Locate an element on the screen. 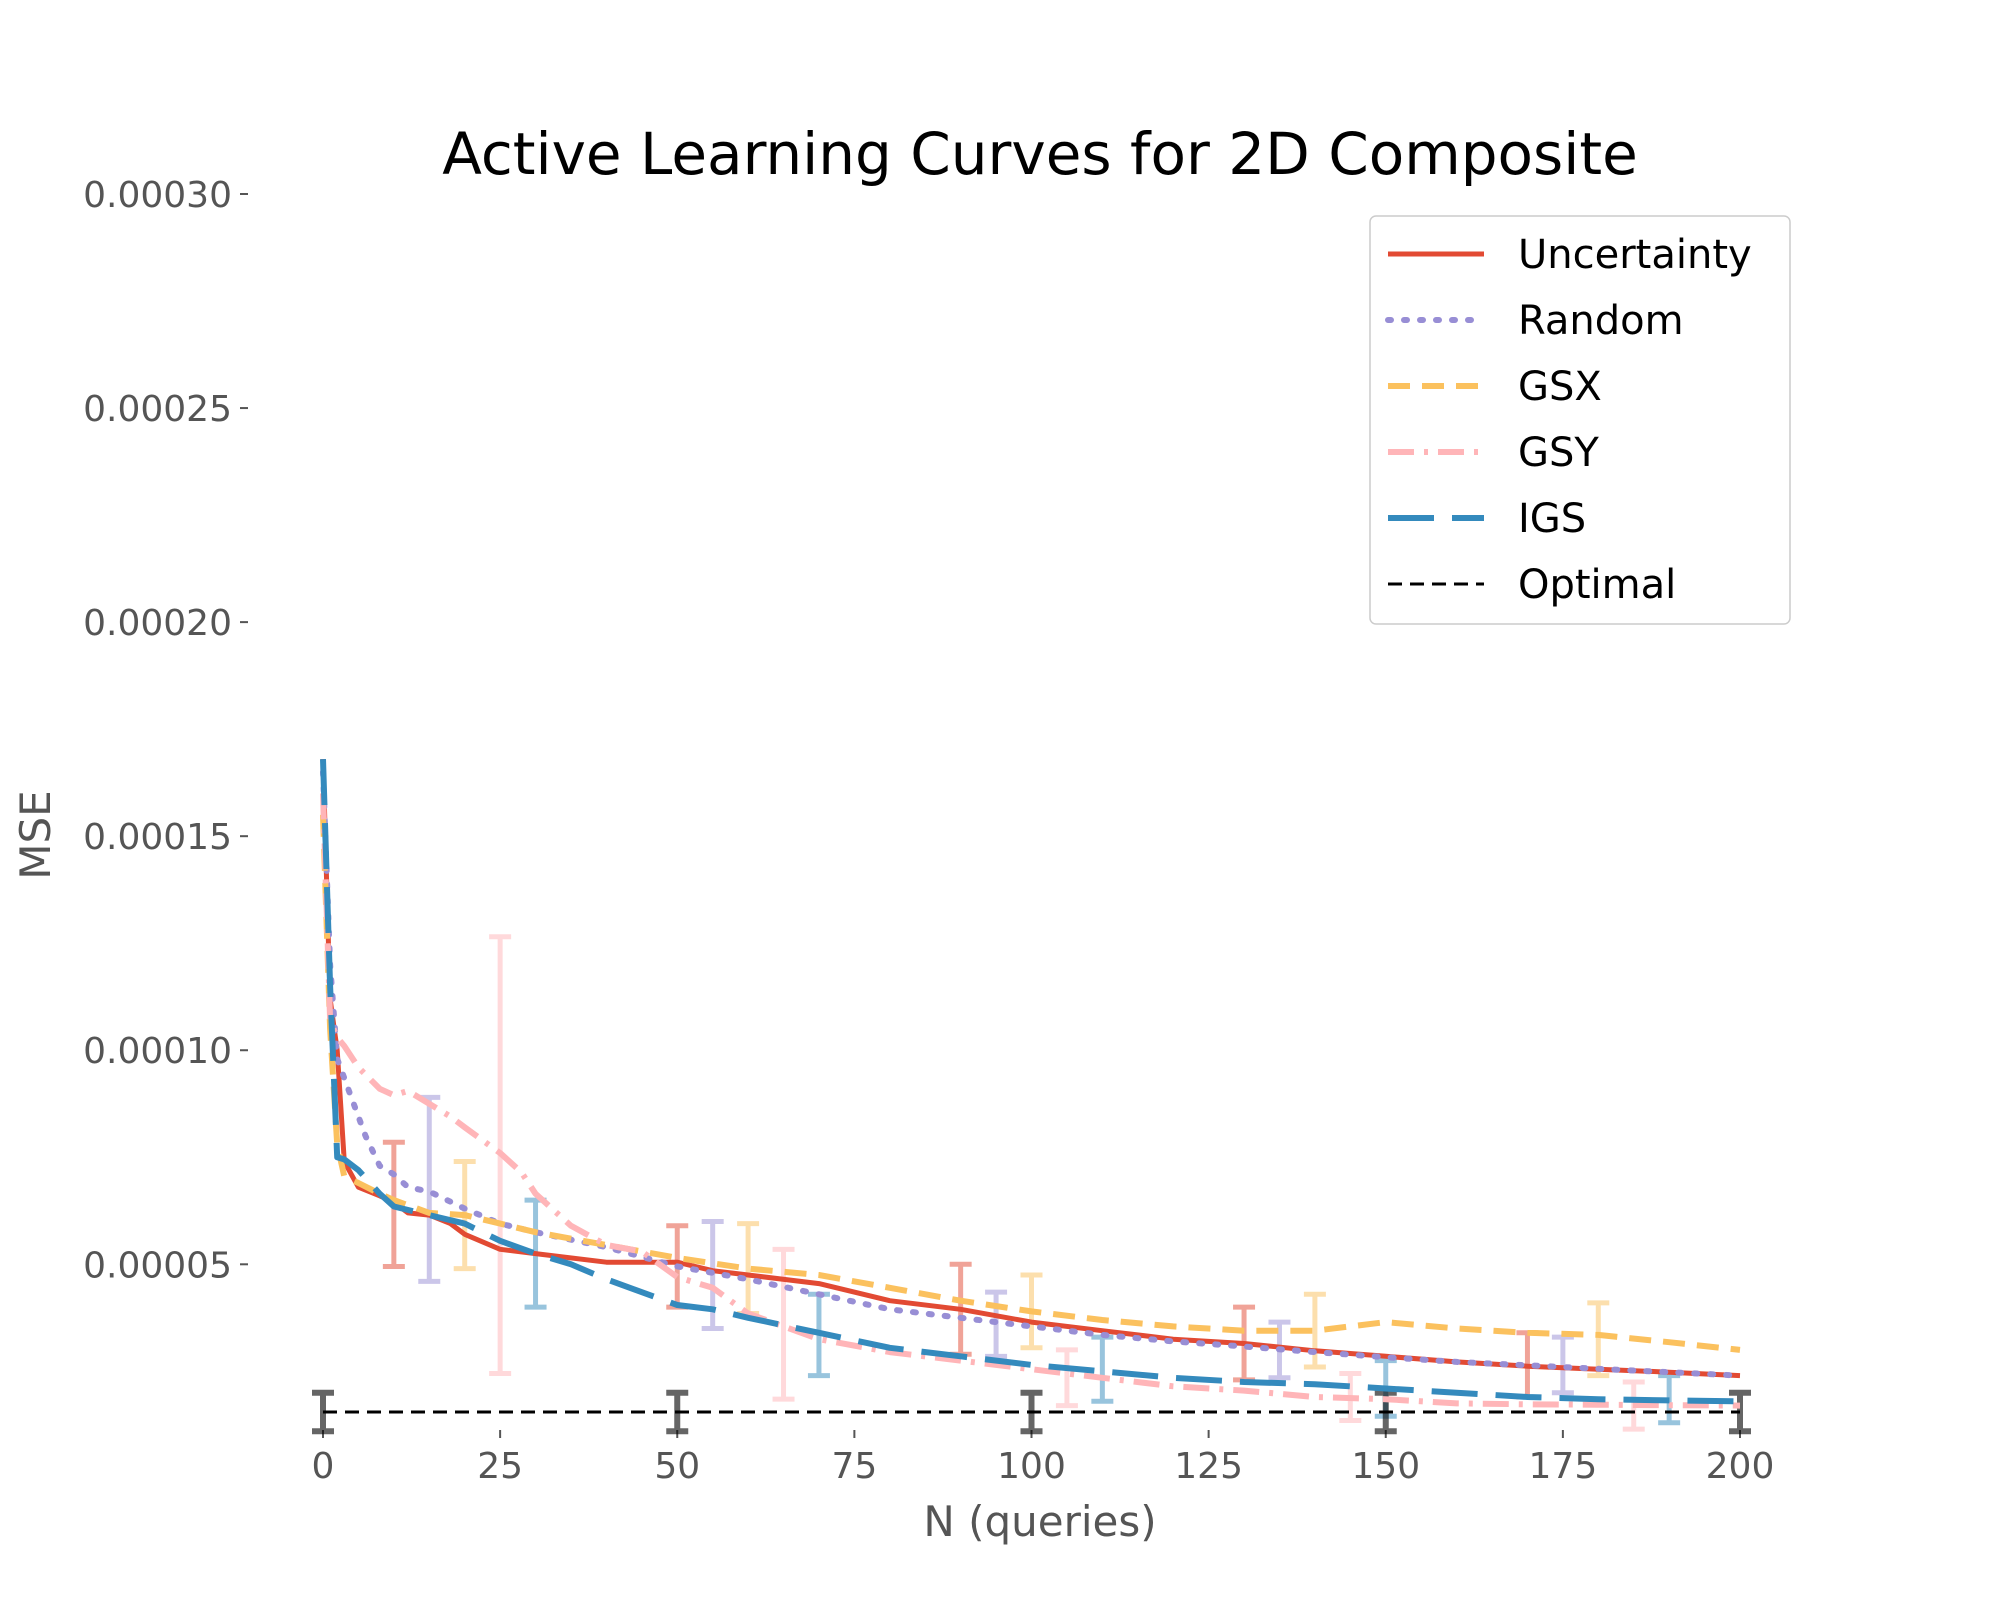 The width and height of the screenshot is (2000, 1600). legend-label-gsx: GSX is located at coordinates (1560, 387).